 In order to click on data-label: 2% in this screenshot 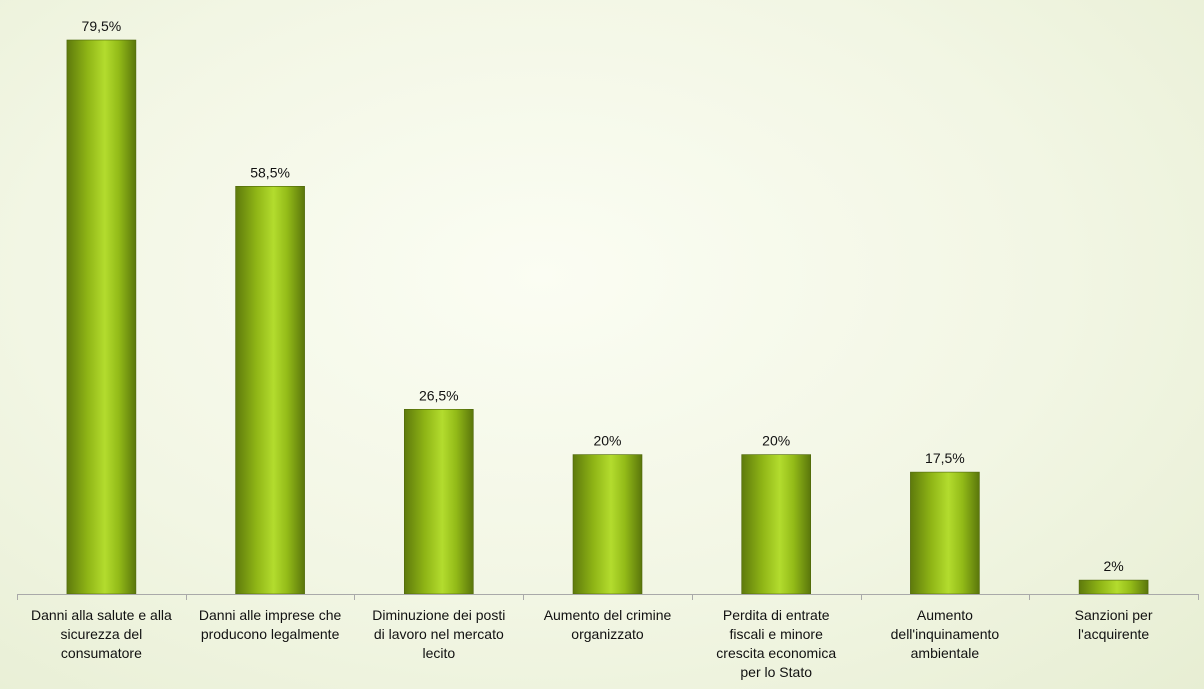, I will do `click(1113, 566)`.